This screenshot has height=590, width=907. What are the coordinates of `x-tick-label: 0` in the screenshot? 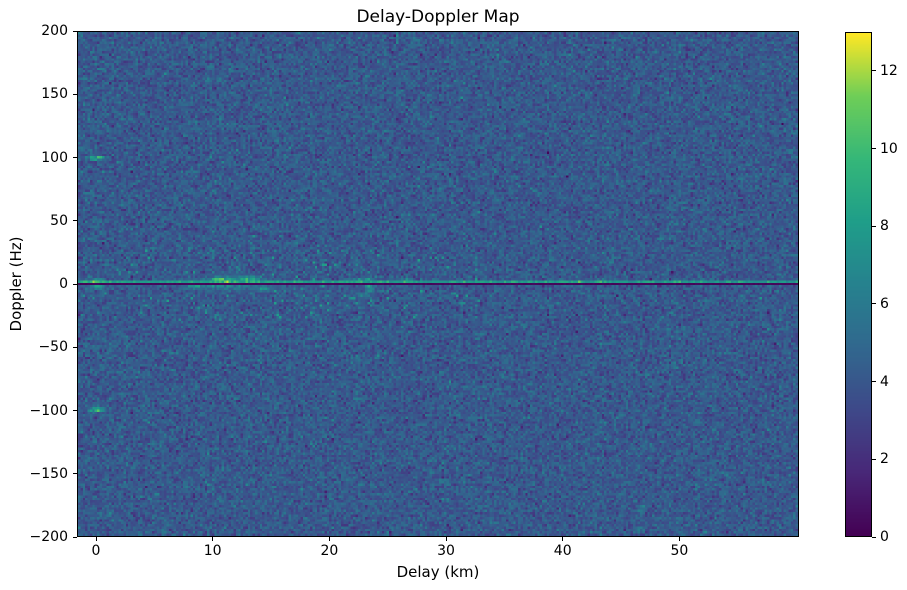 It's located at (96, 551).